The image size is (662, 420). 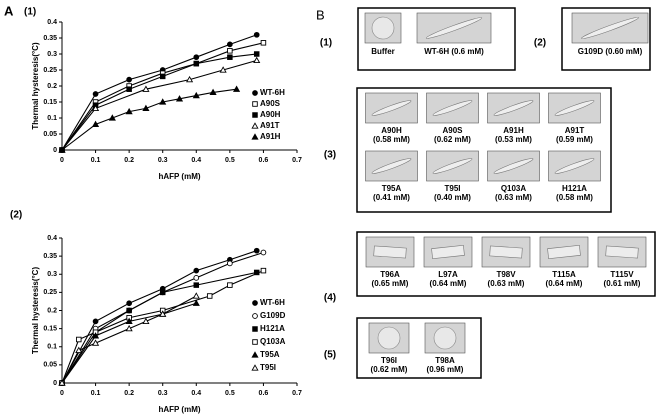 I want to click on item-name: T95A, so click(x=392, y=188).